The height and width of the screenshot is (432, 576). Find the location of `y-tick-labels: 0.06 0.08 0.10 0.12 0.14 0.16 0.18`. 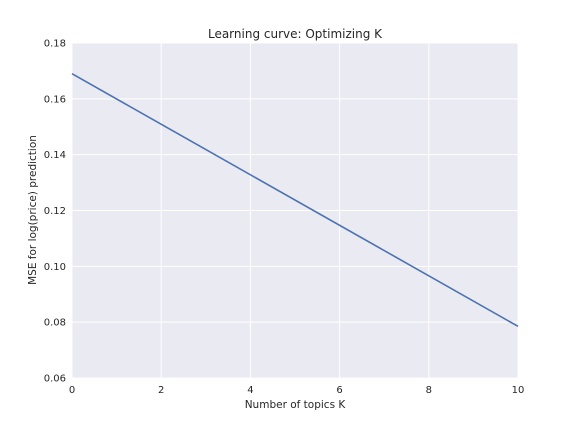

y-tick-labels: 0.06 0.08 0.10 0.12 0.14 0.16 0.18 is located at coordinates (55, 212).